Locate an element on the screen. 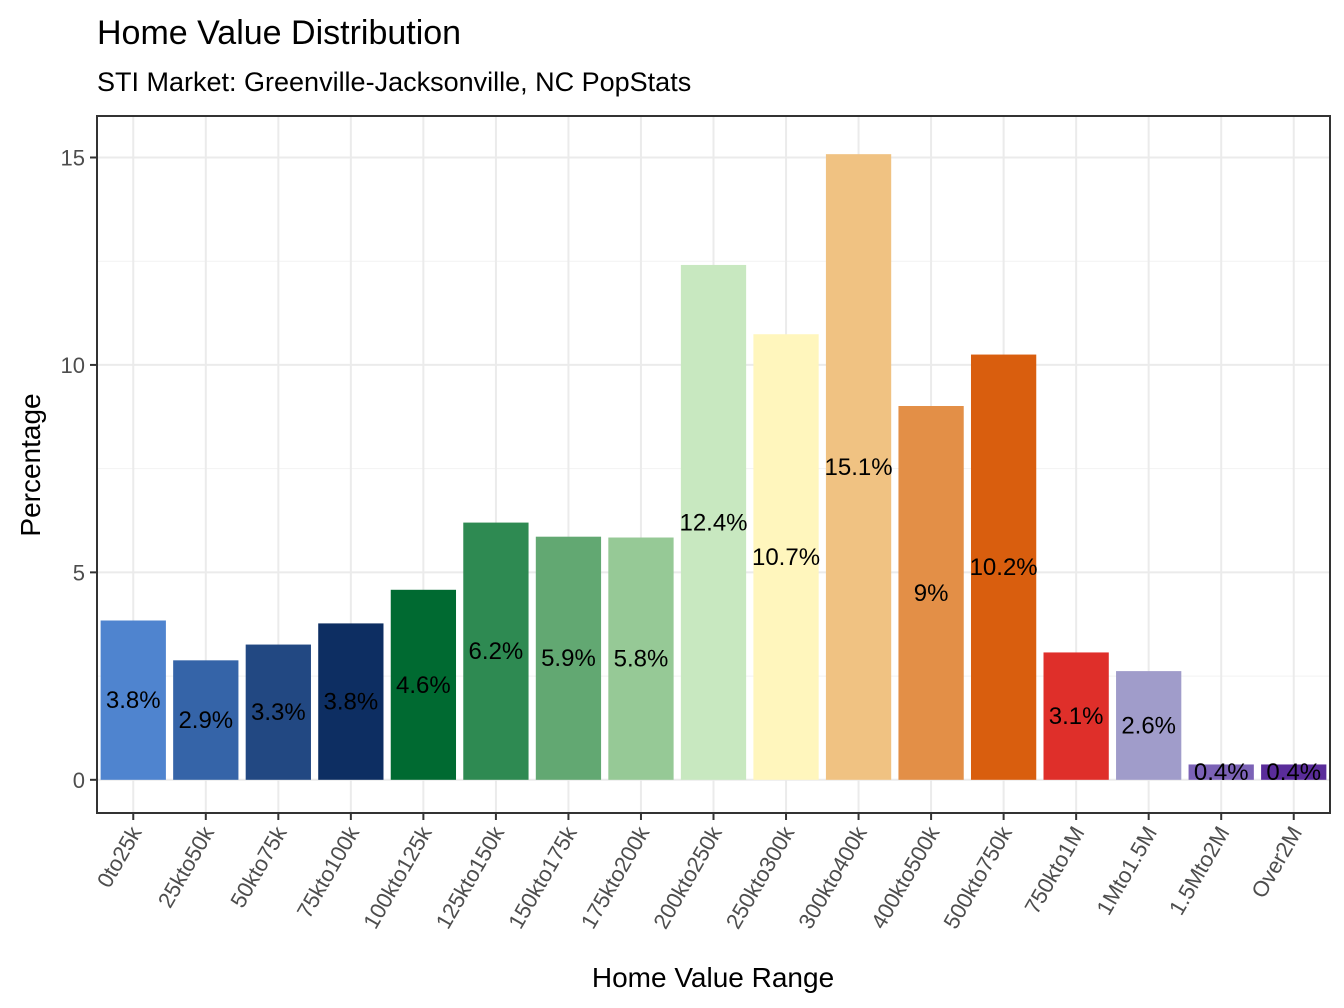 The width and height of the screenshot is (1344, 1008). x-tick-label: 400kto500k is located at coordinates (905, 877).